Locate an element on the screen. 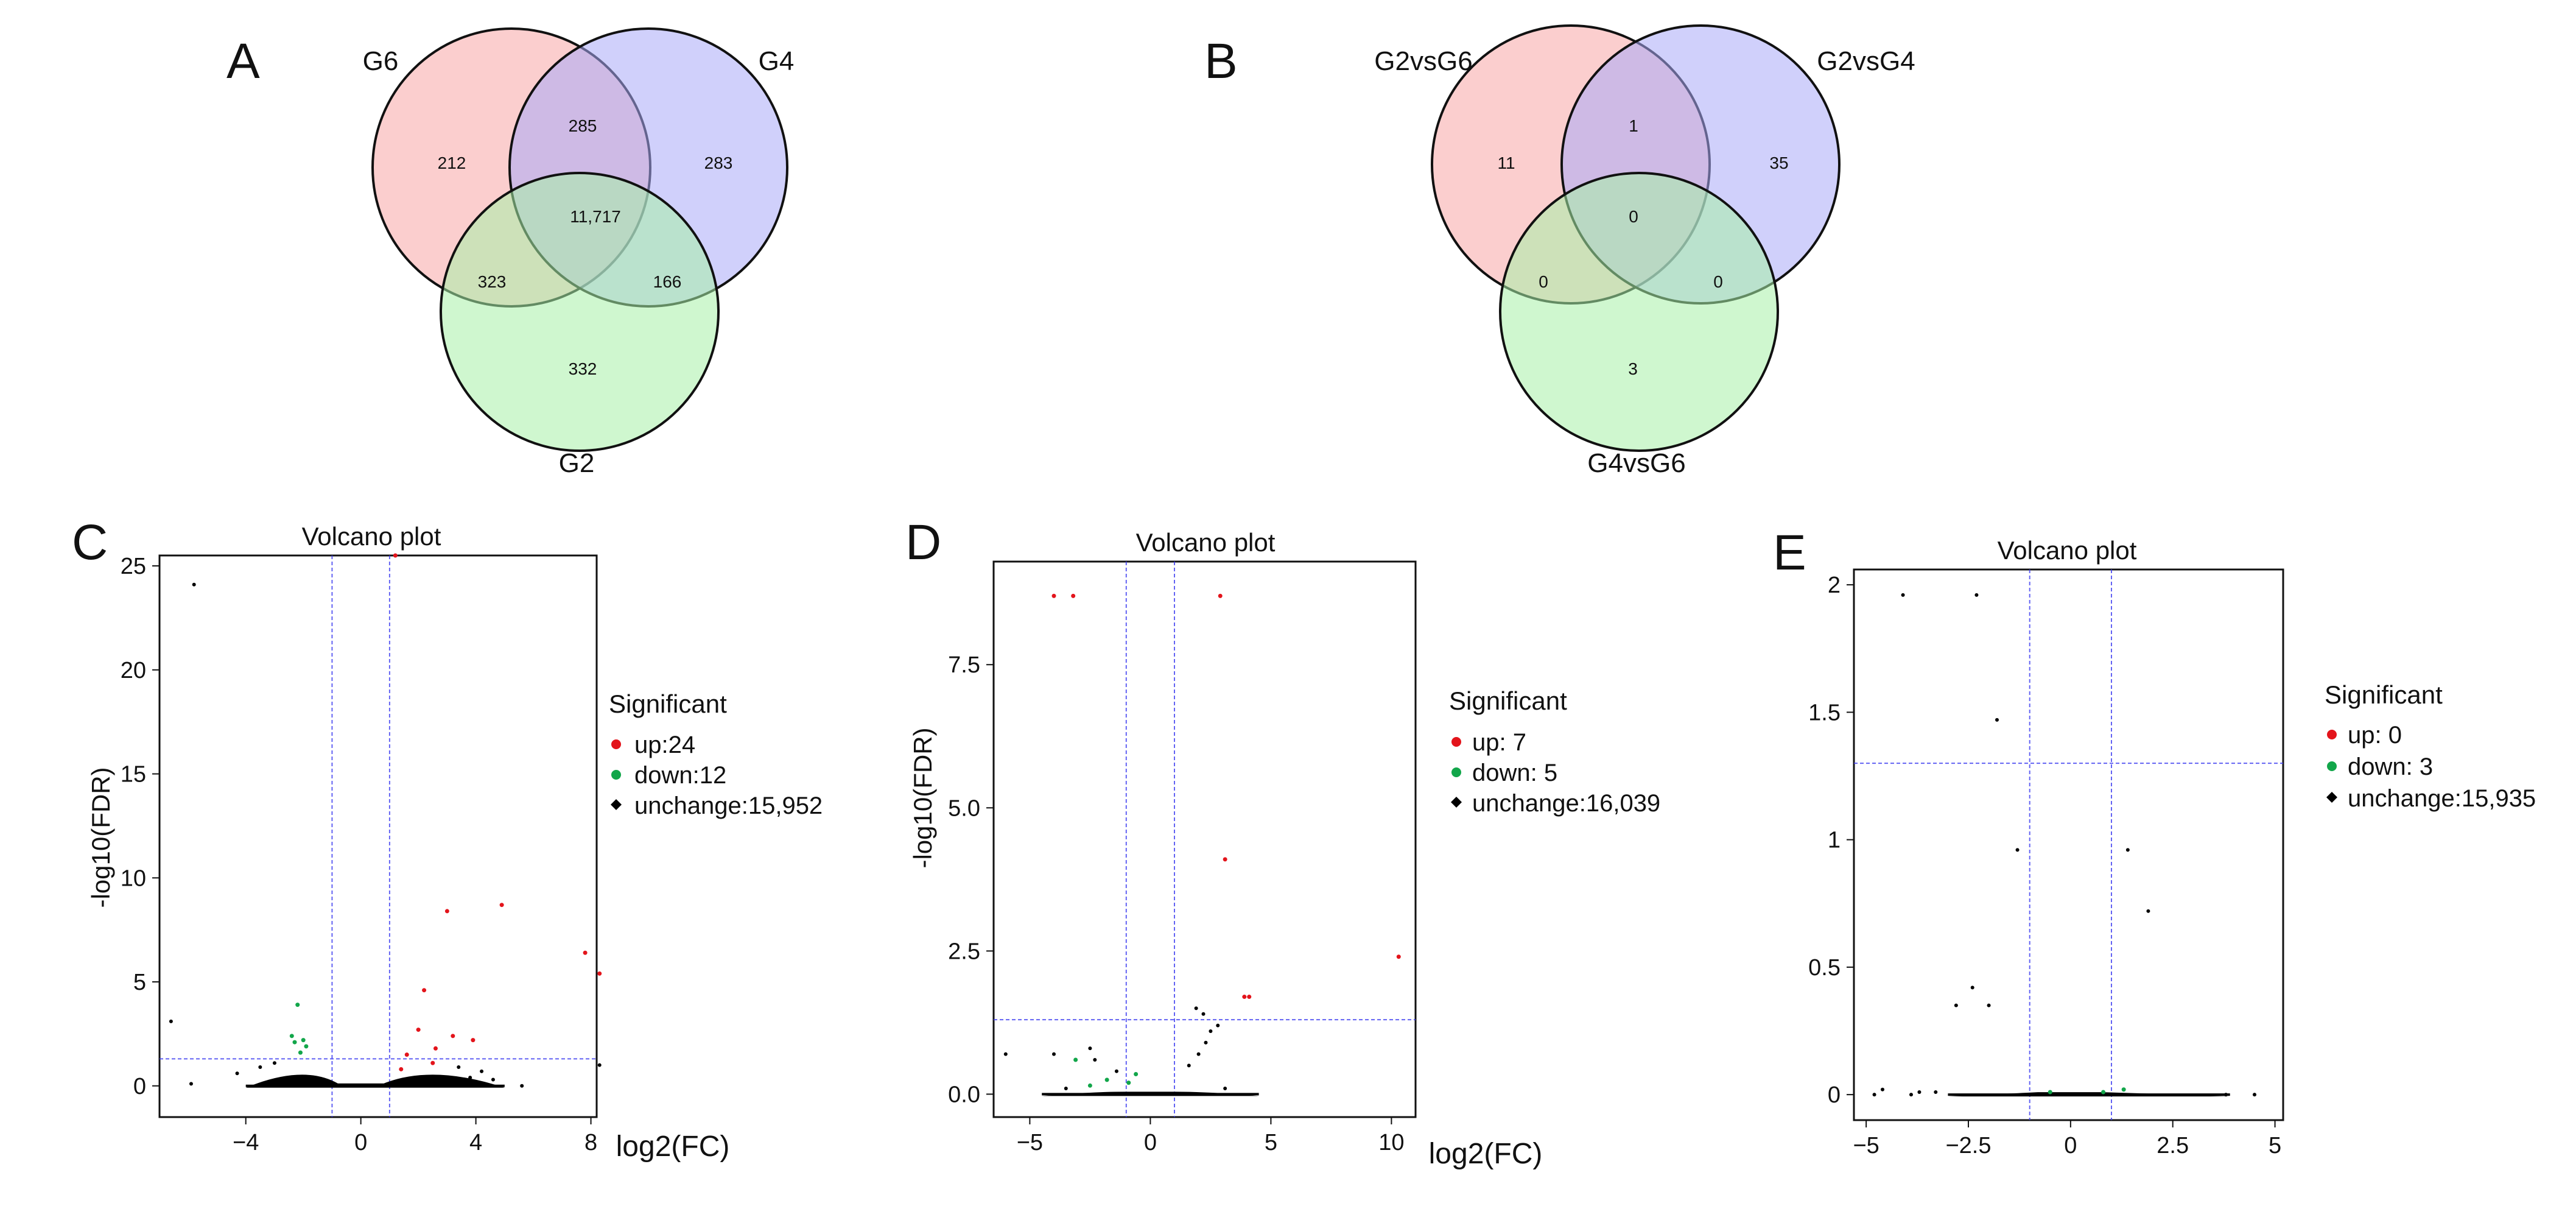 The image size is (2576, 1206). panel-letter-c: C is located at coordinates (90, 543).